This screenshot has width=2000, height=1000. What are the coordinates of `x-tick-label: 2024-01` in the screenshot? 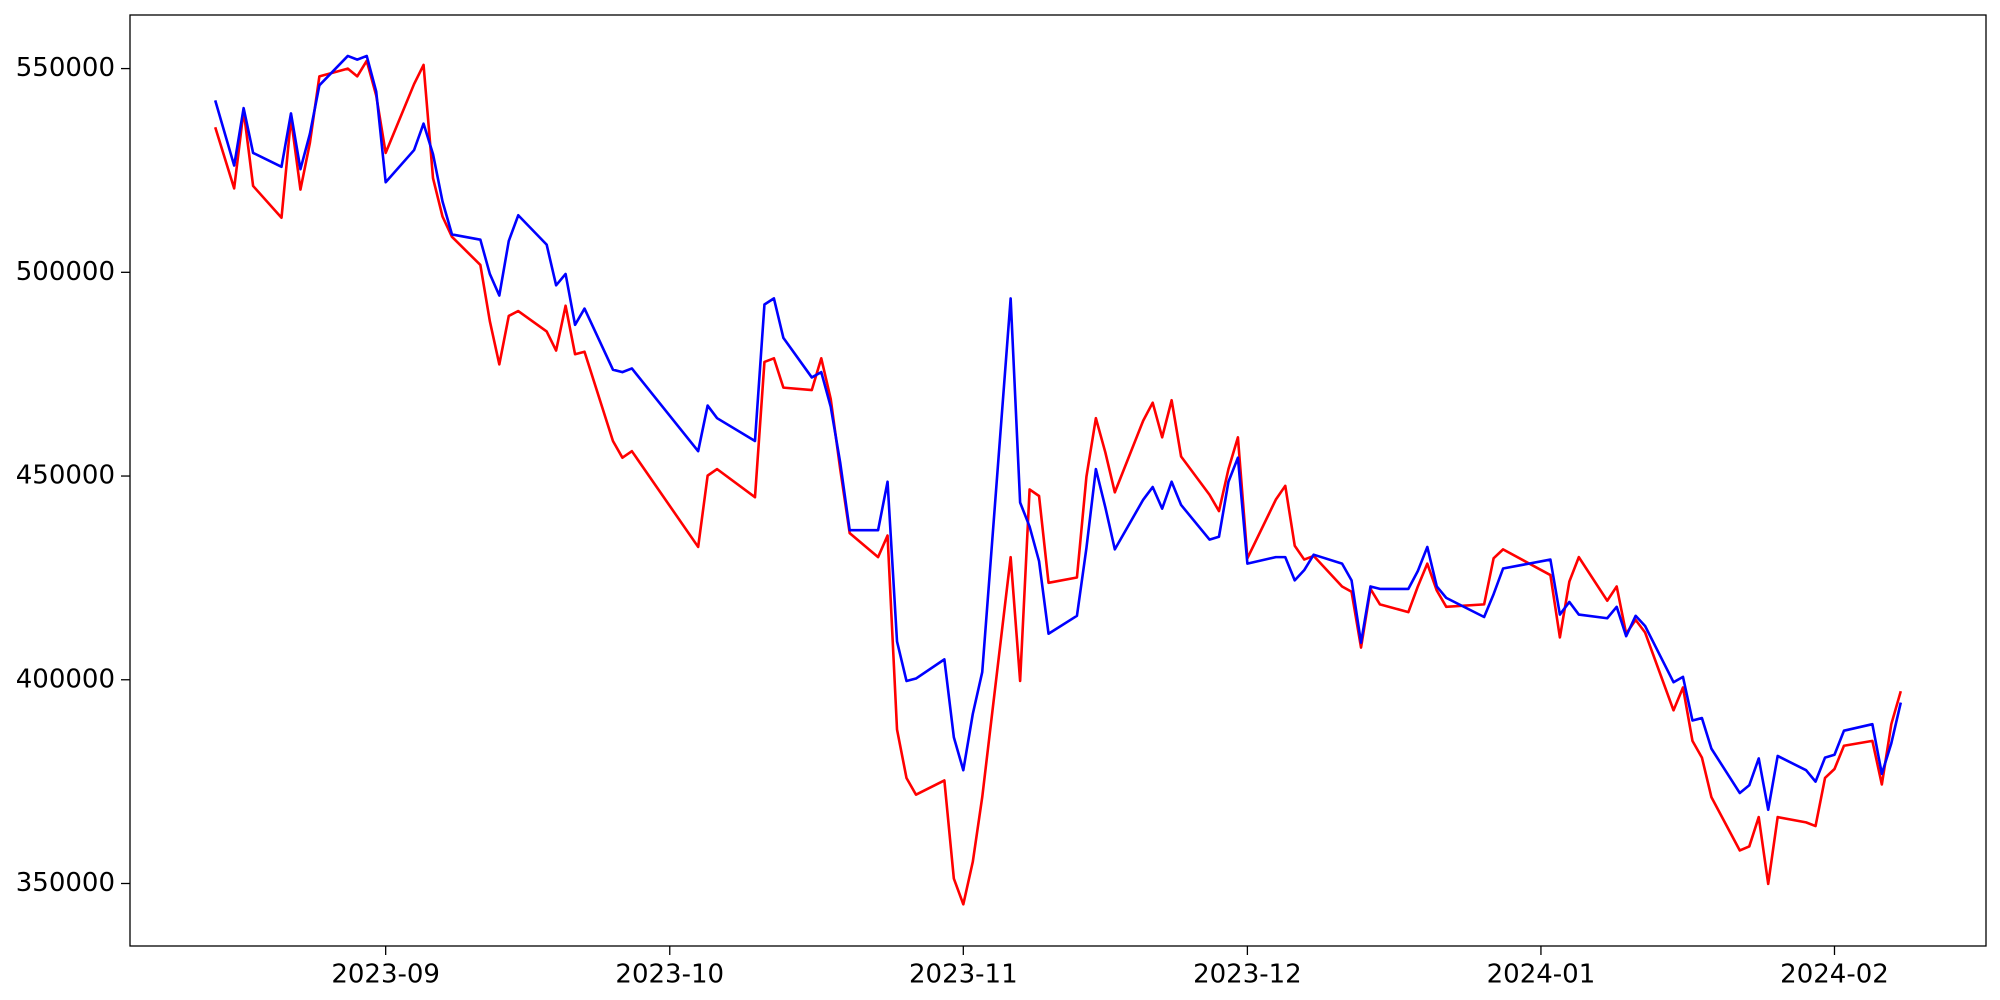 It's located at (1541, 975).